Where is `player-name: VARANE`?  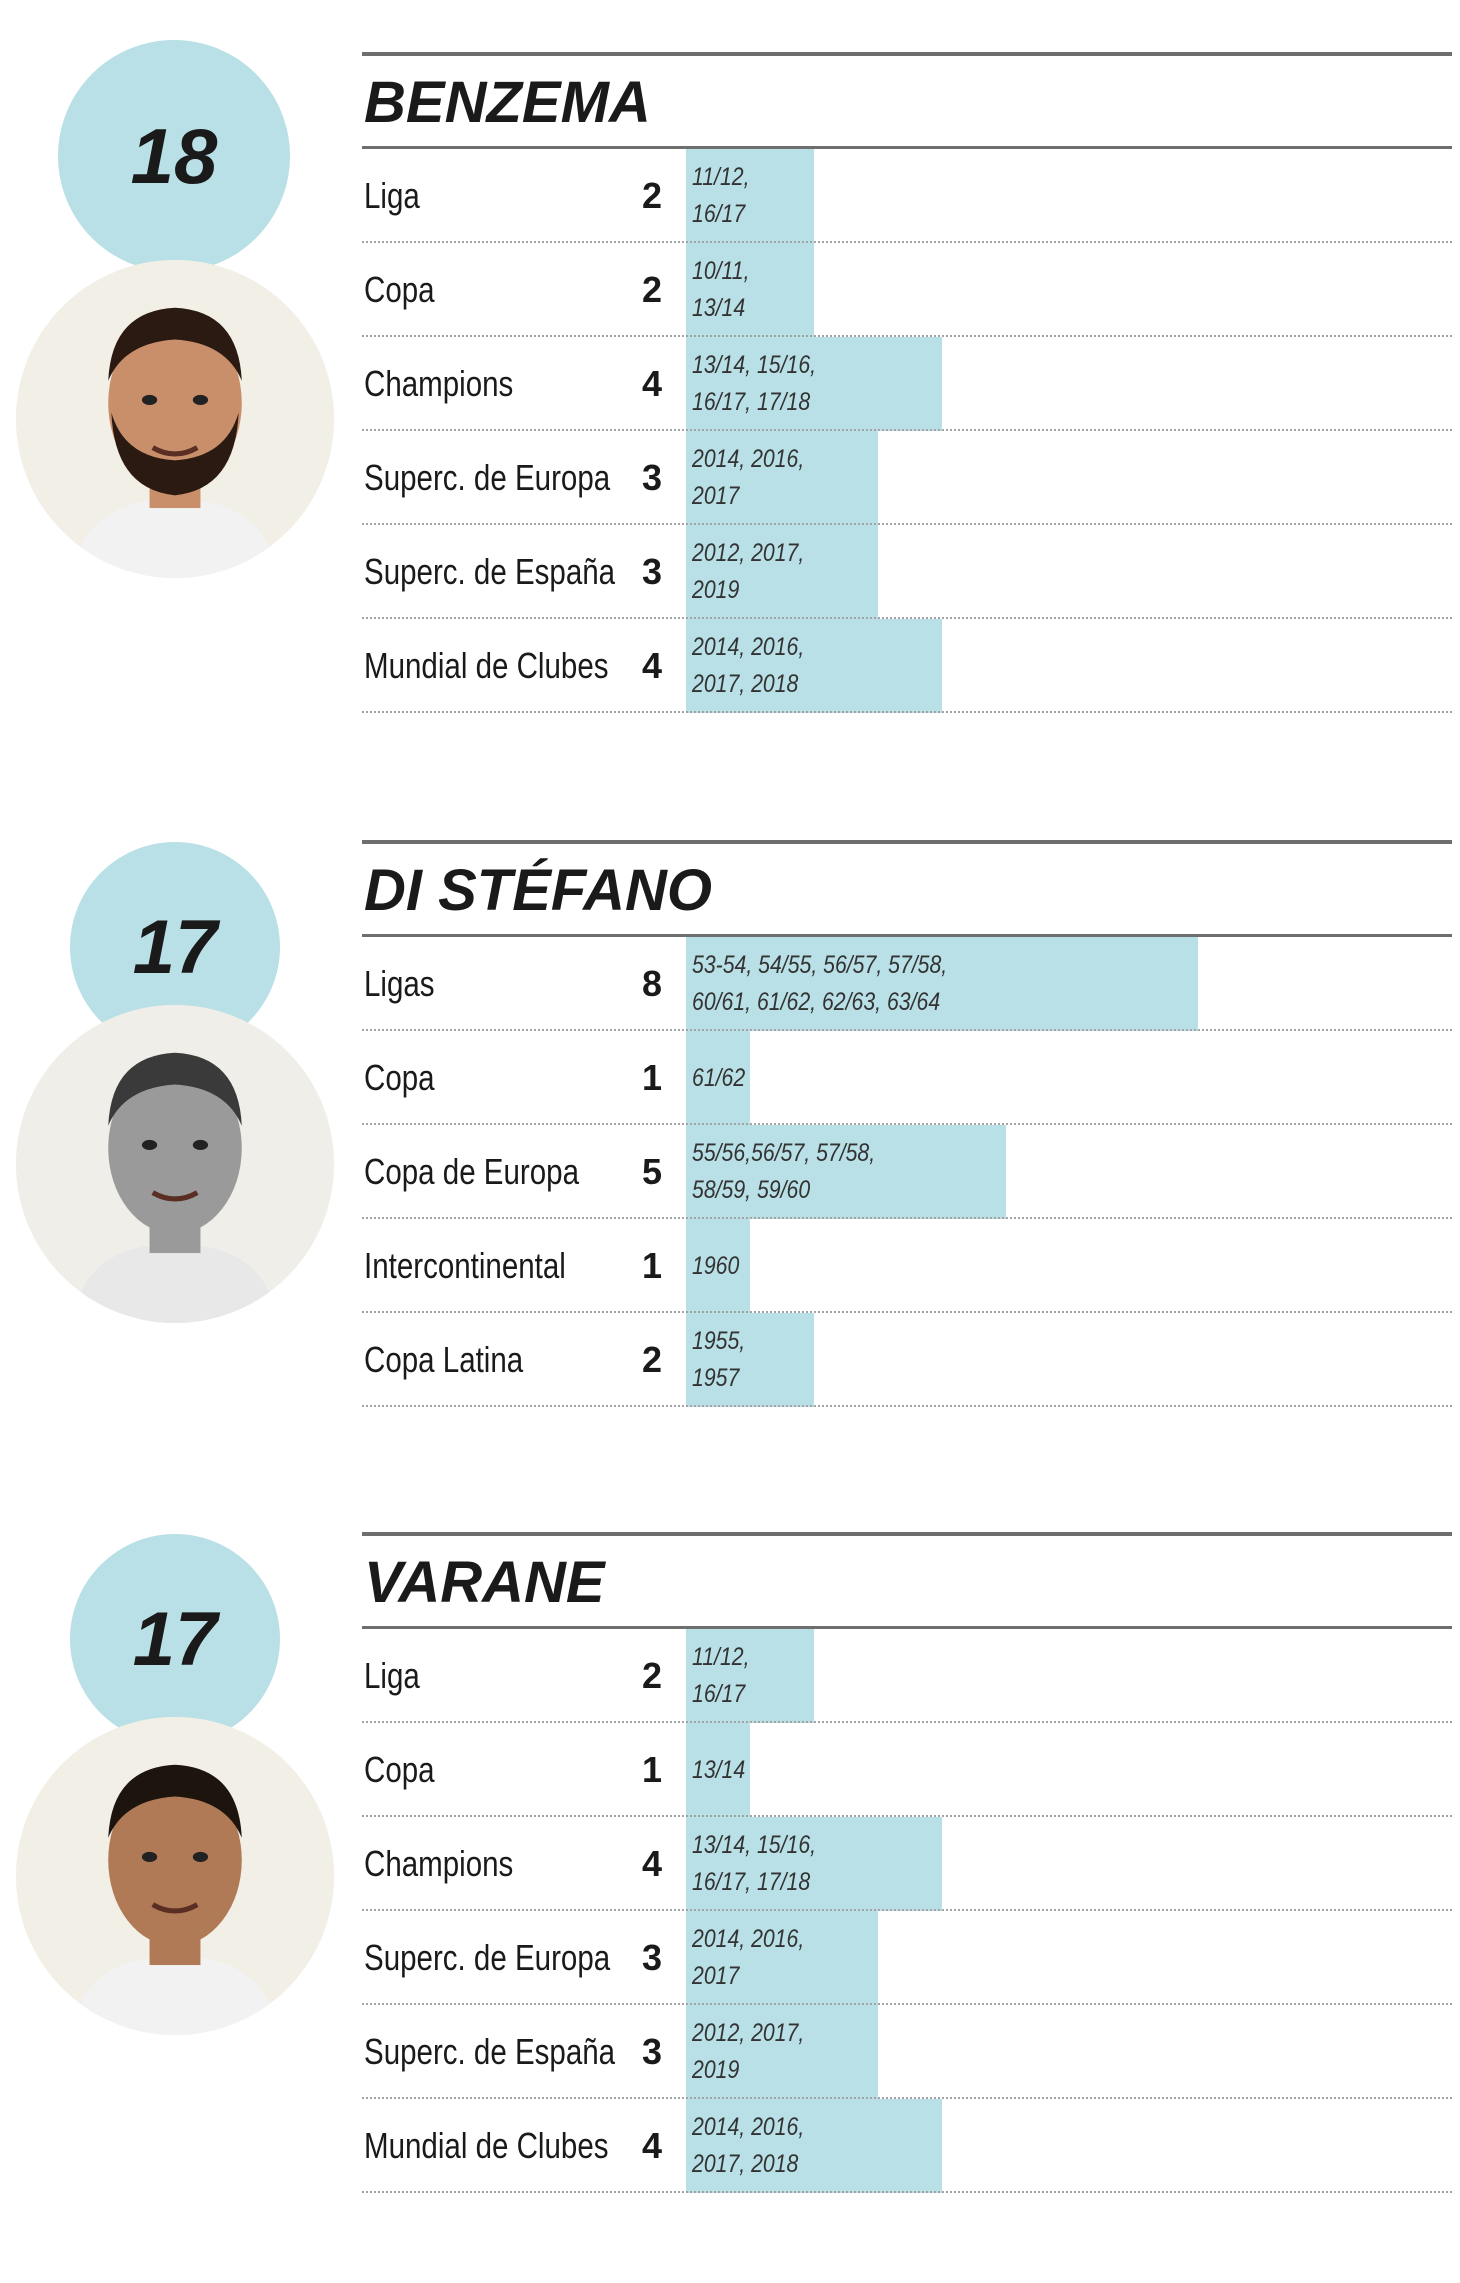 player-name: VARANE is located at coordinates (484, 1582).